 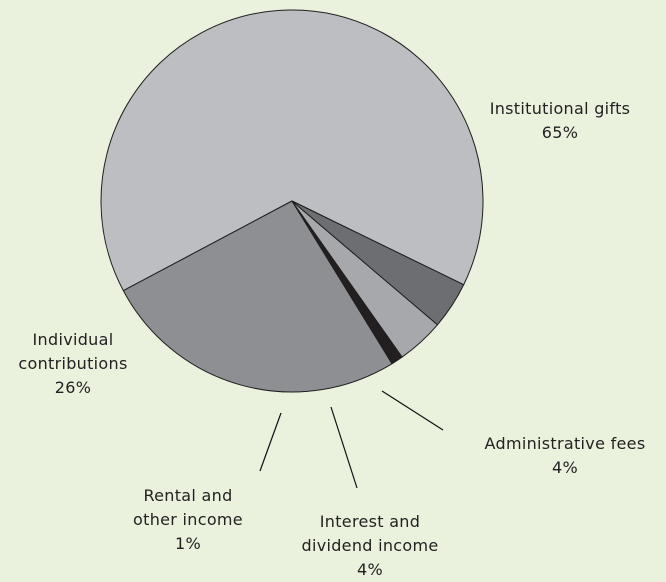 What do you see at coordinates (370, 545) in the screenshot?
I see `label-interest-dividend-income: Interest and dividend income 4%` at bounding box center [370, 545].